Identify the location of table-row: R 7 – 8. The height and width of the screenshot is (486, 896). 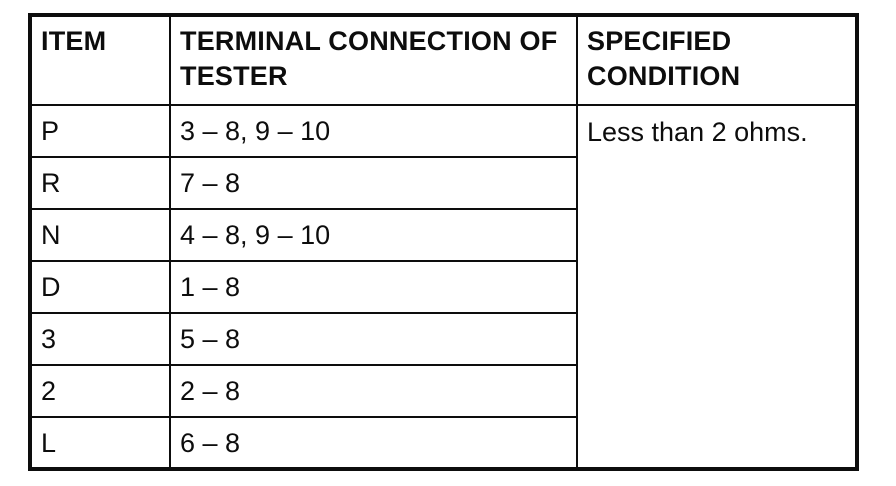
(443, 183).